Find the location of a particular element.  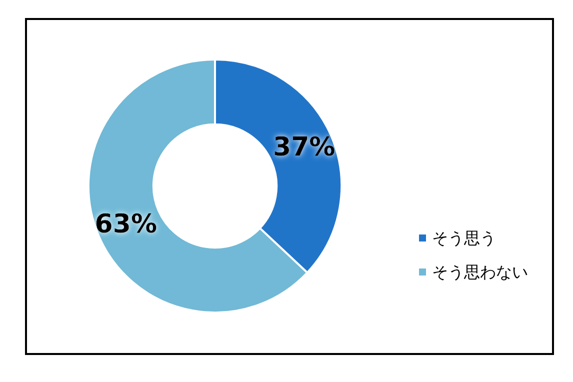

legend-label: そう思う is located at coordinates (464, 238).